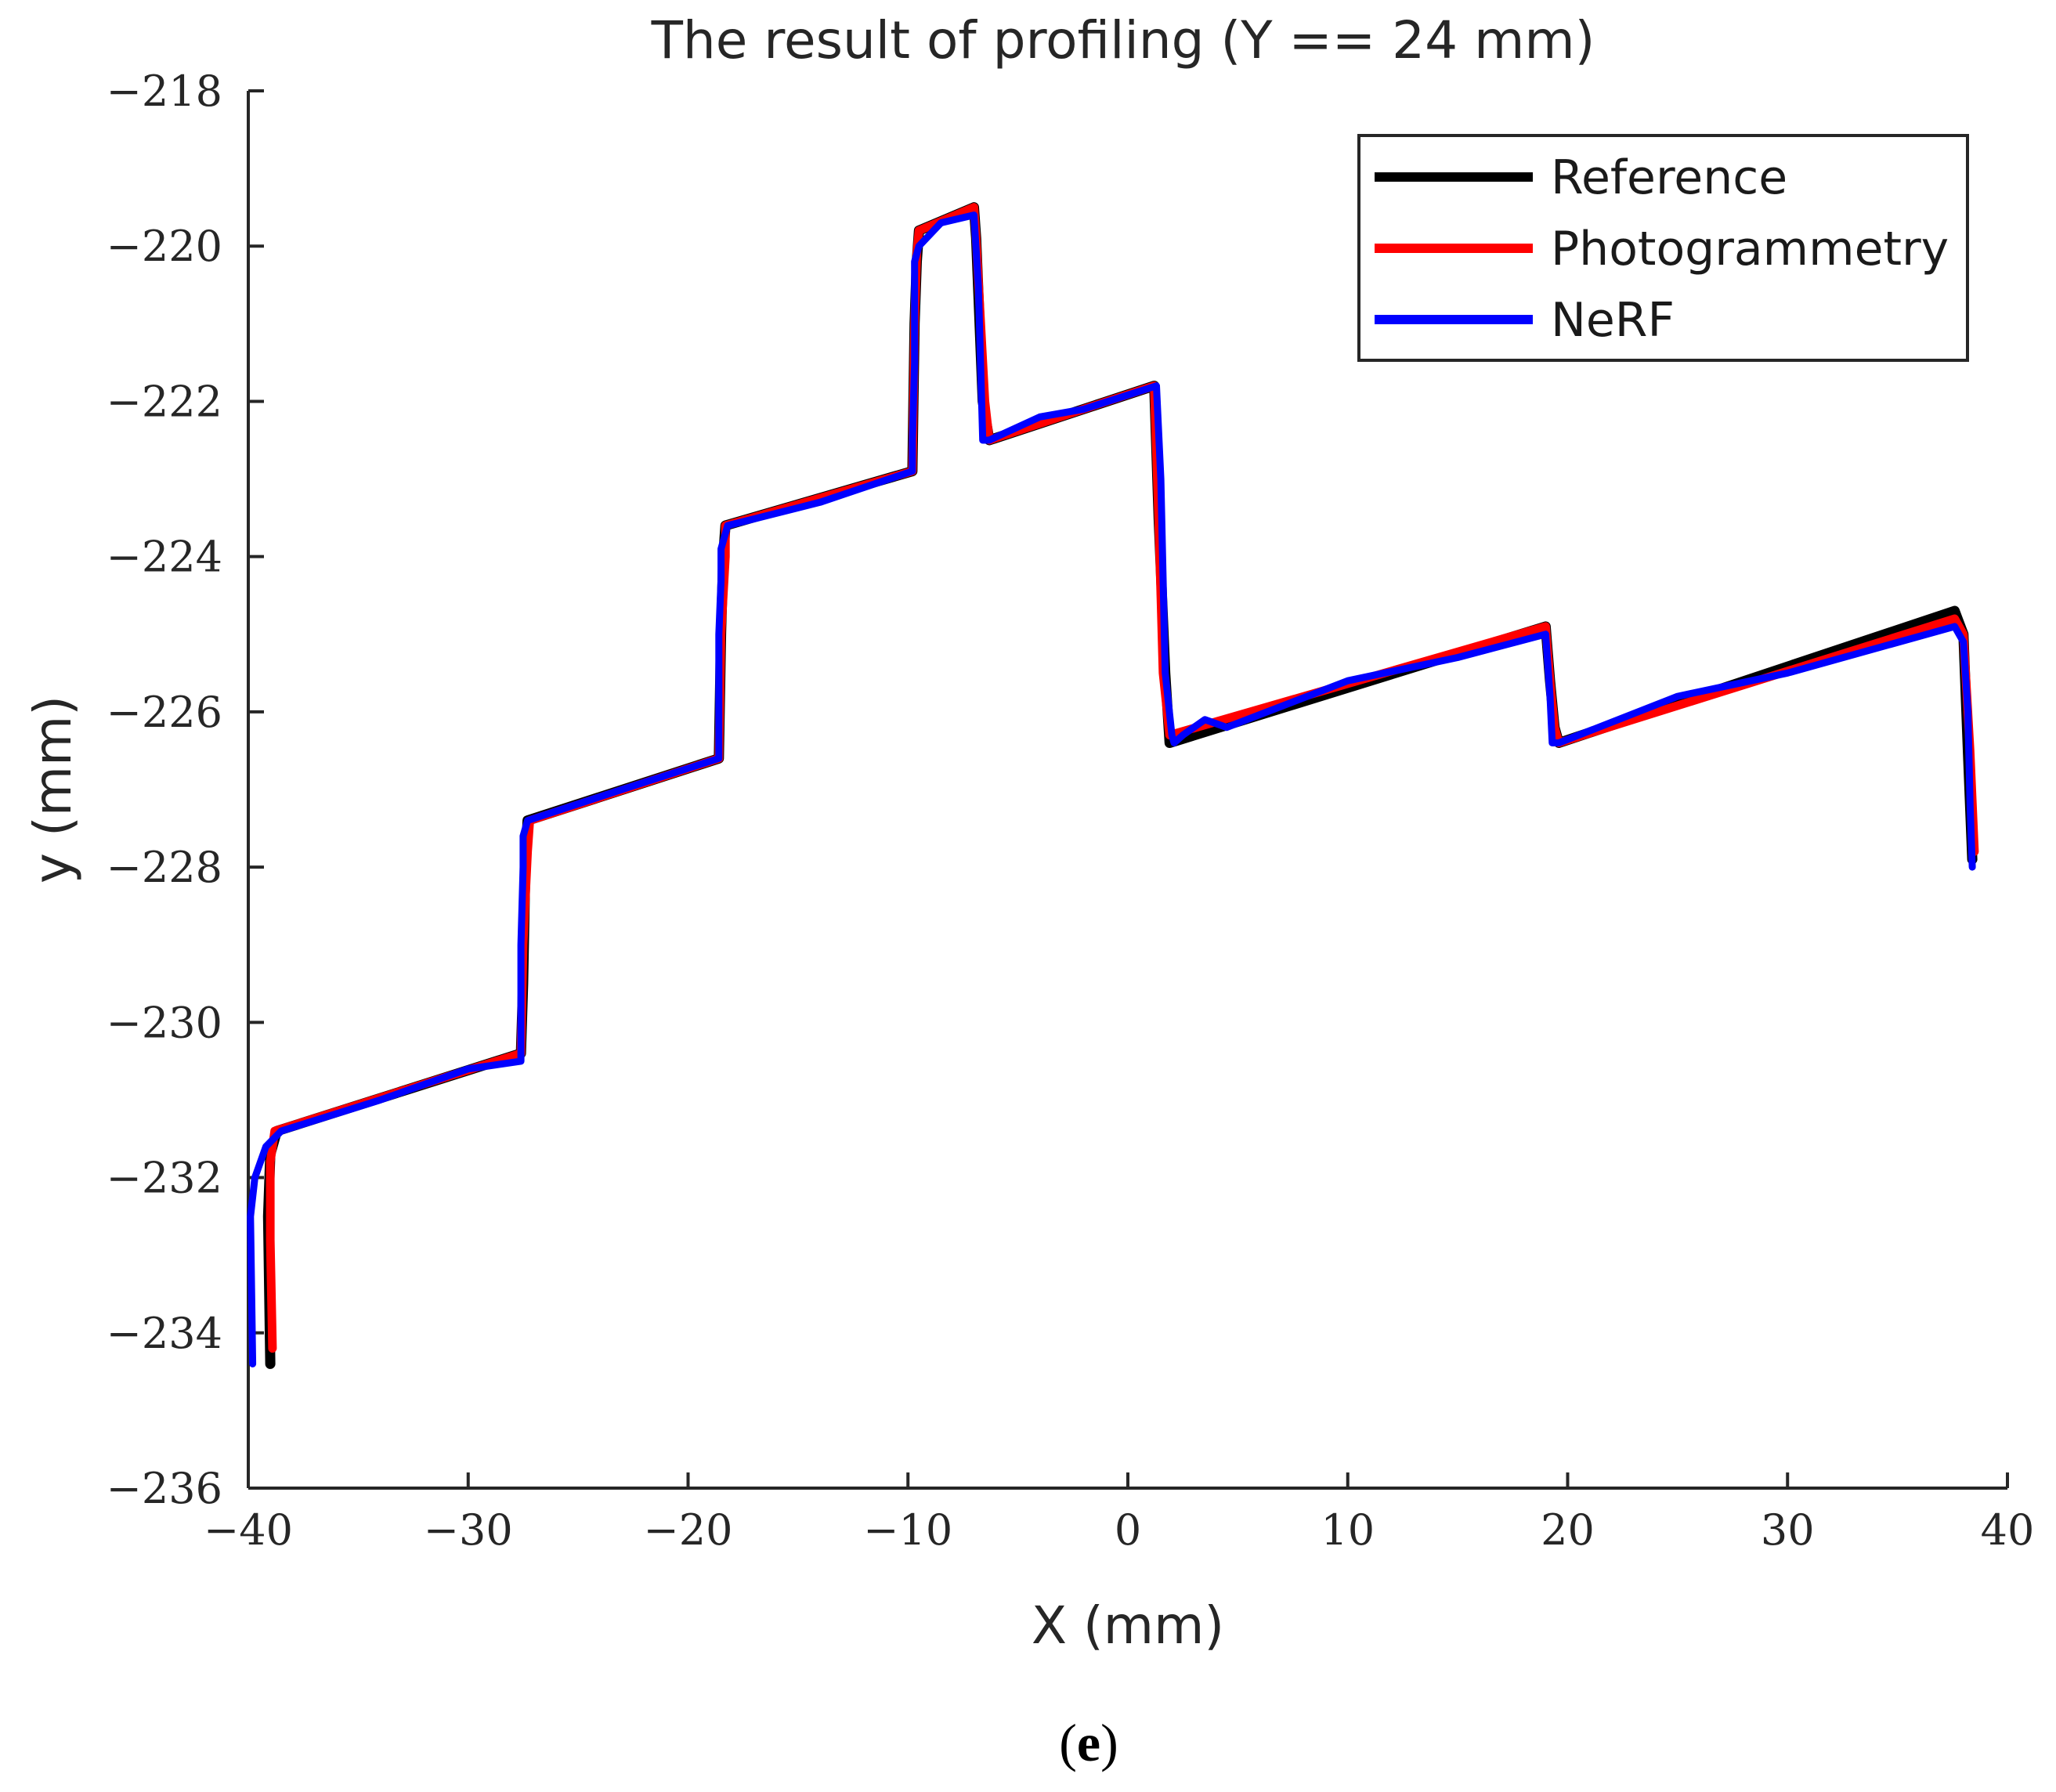  I want to click on panel-label: (e), so click(1088, 1742).